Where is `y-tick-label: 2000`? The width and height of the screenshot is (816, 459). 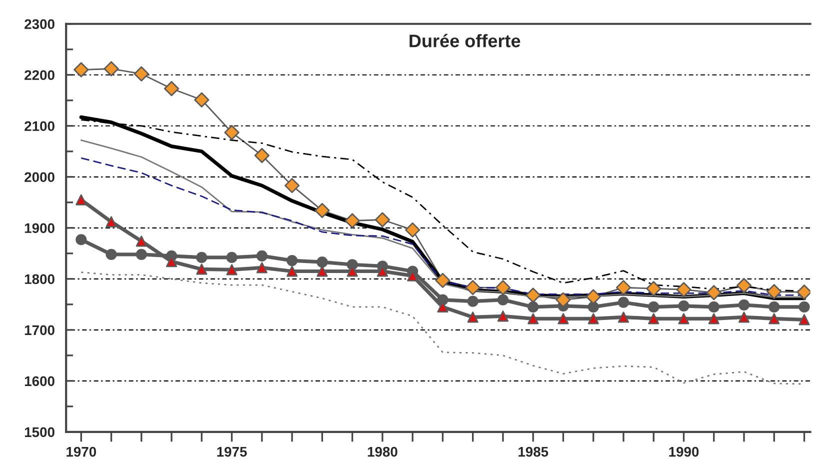
y-tick-label: 2000 is located at coordinates (39, 177).